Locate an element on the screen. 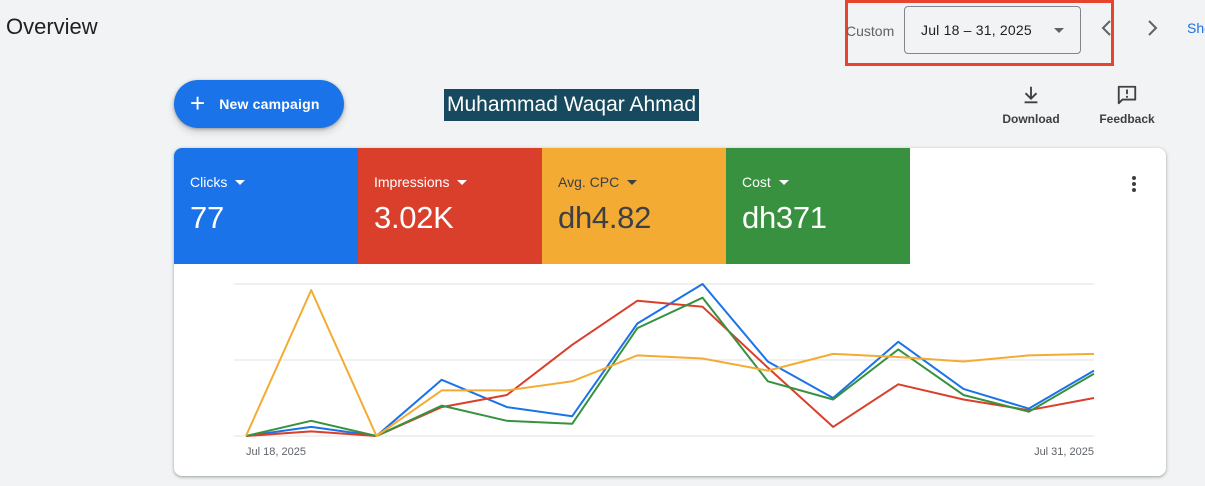  metric-value: 77 is located at coordinates (207, 217).